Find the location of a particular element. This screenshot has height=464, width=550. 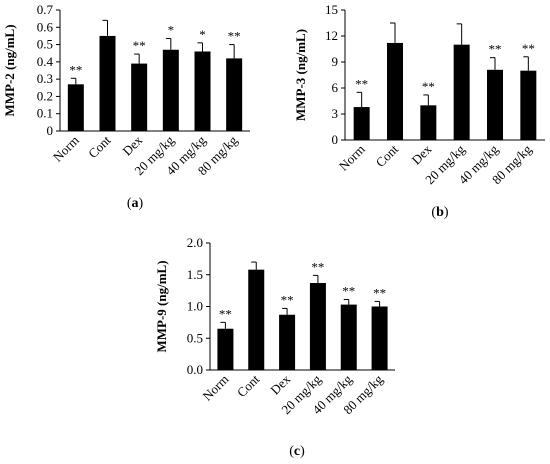

y-tick-label: 1.0 is located at coordinates (195, 306).